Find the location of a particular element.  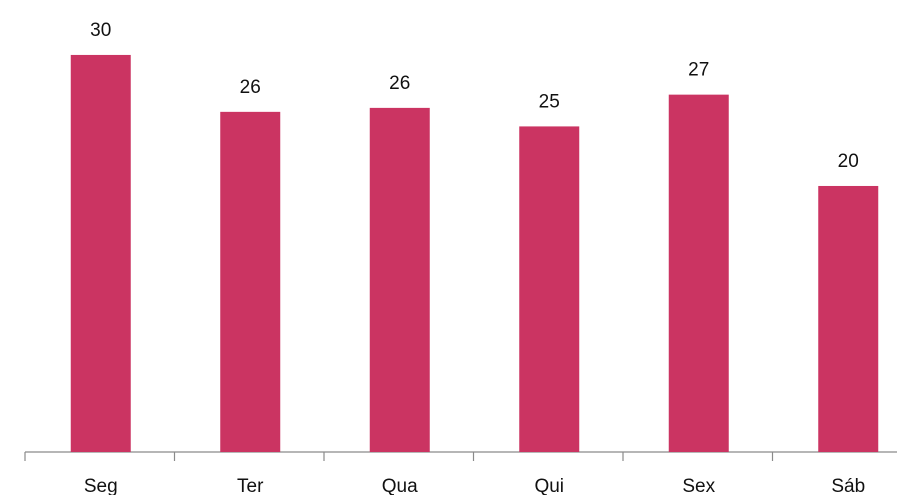

x-tick-label: Qui is located at coordinates (549, 485).